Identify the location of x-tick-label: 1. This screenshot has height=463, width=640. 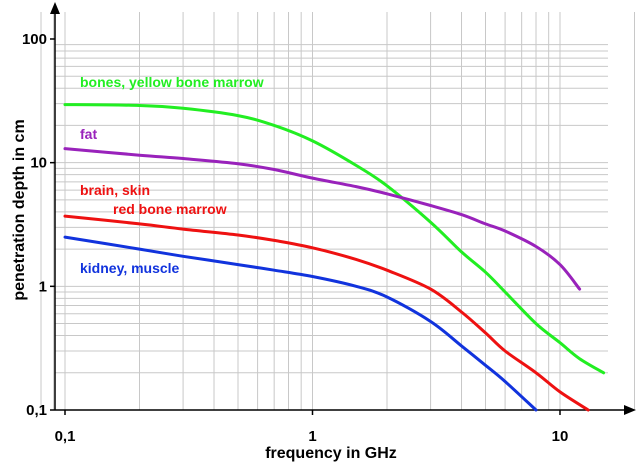
(312, 436).